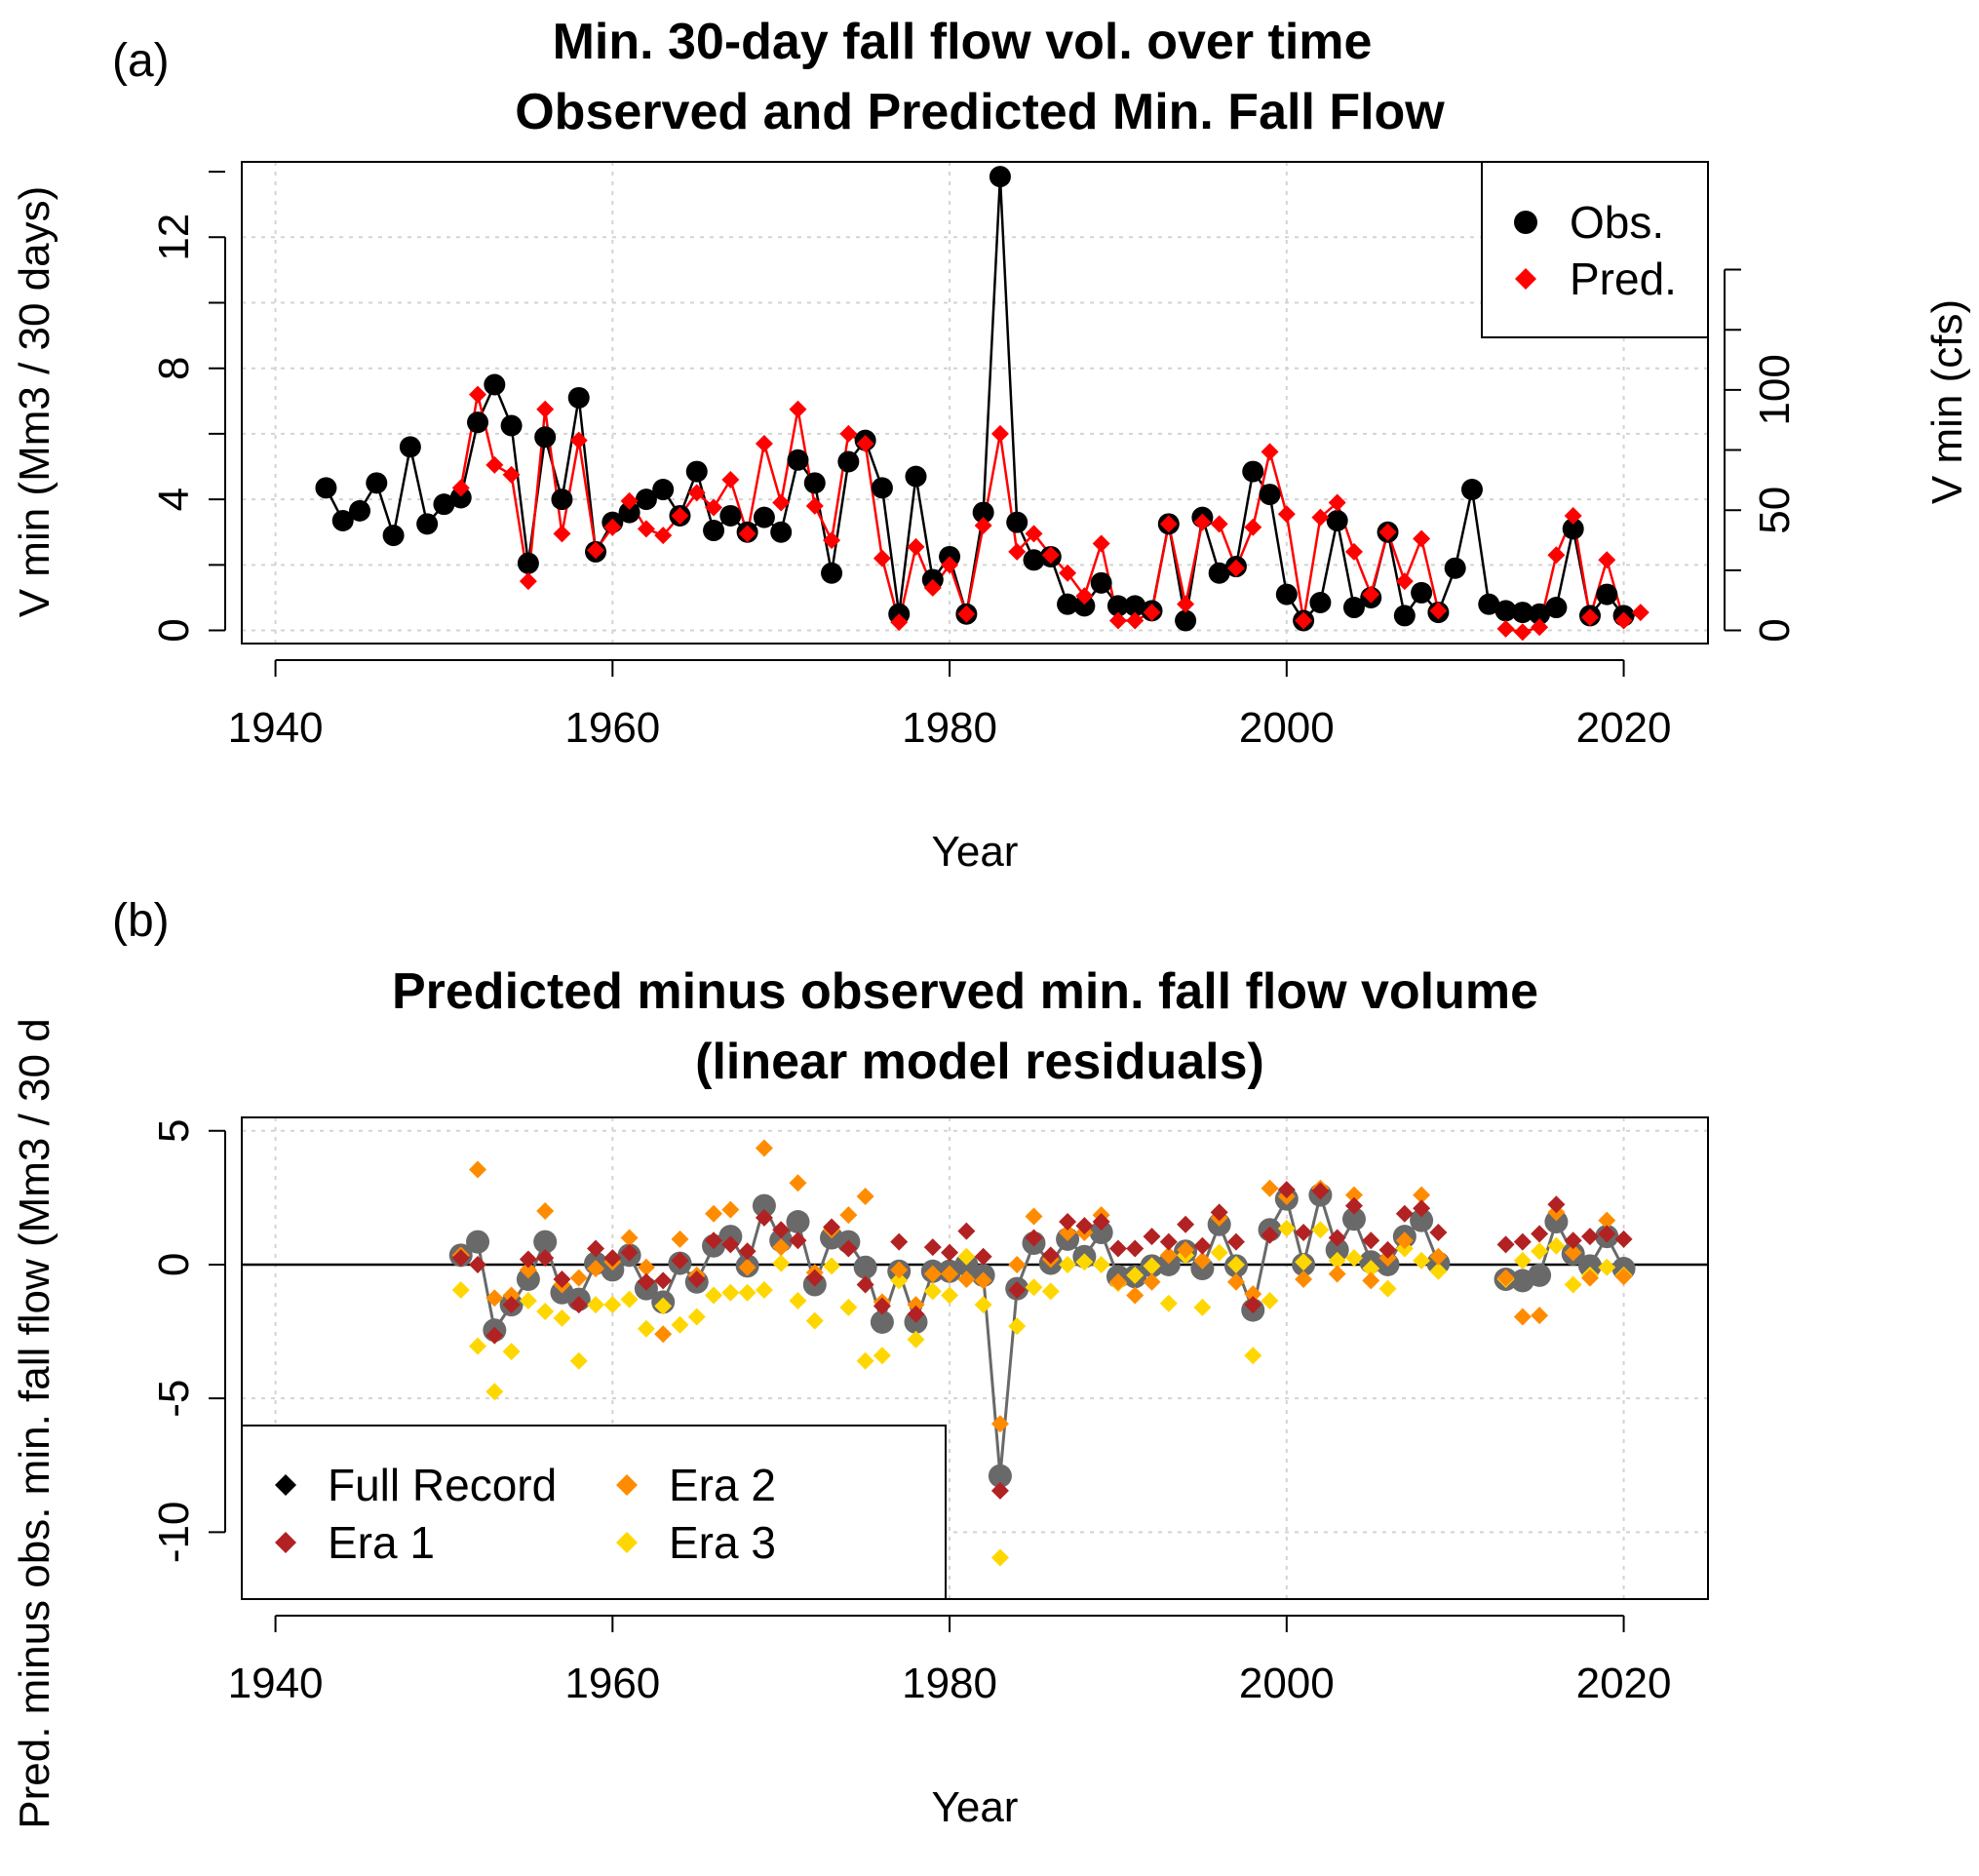 The image size is (1979, 1876). I want to click on panel-b-x-label: Year, so click(975, 1807).